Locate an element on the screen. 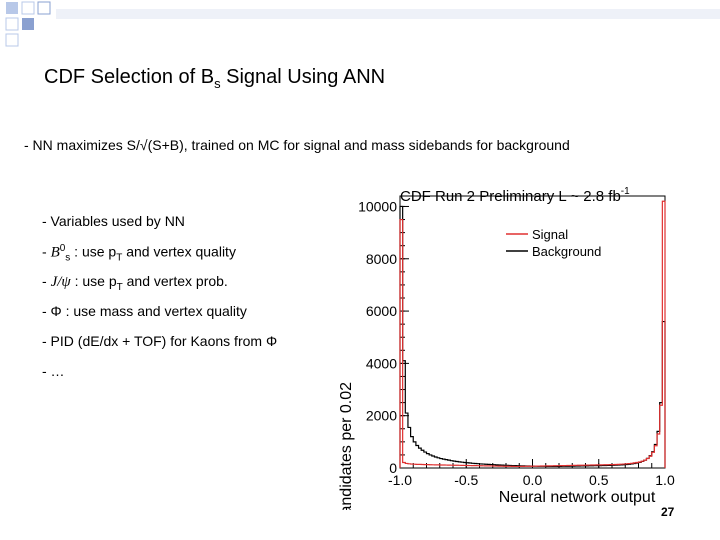 This screenshot has width=720, height=540. bullet-bs: - B0s : use pT and vertex quality is located at coordinates (139, 253).